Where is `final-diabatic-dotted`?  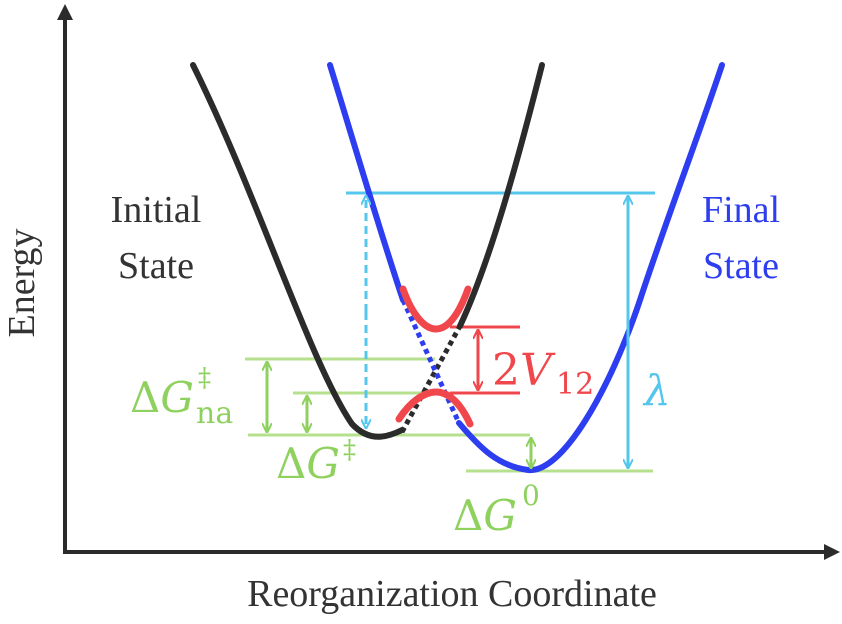 final-diabatic-dotted is located at coordinates (431, 361).